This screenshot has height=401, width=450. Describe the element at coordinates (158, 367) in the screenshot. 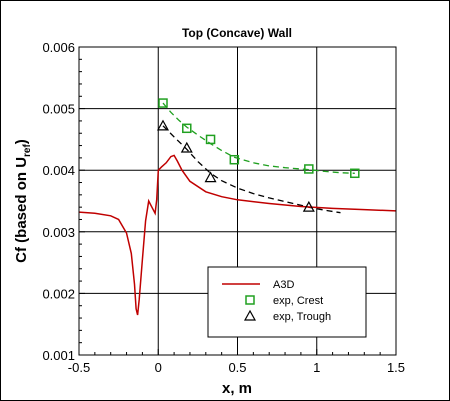

I see `x-tick-label: 0` at that location.